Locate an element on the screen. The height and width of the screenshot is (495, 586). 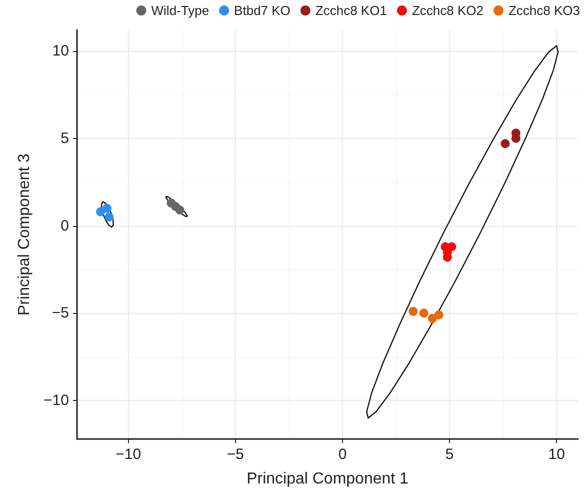
legend-label: Zcchc8 KO2 is located at coordinates (448, 10).